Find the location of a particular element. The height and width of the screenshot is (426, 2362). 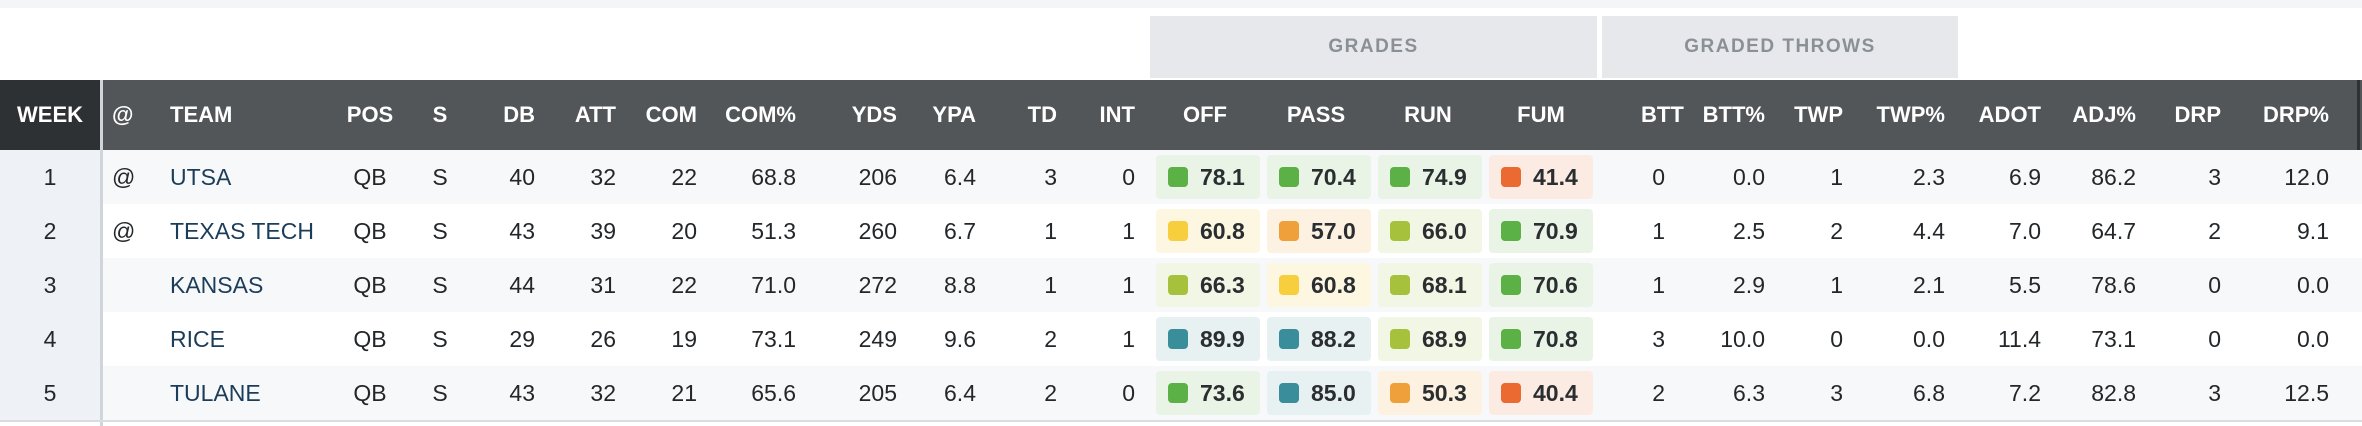

grade-value: 68.9 is located at coordinates (1444, 338).